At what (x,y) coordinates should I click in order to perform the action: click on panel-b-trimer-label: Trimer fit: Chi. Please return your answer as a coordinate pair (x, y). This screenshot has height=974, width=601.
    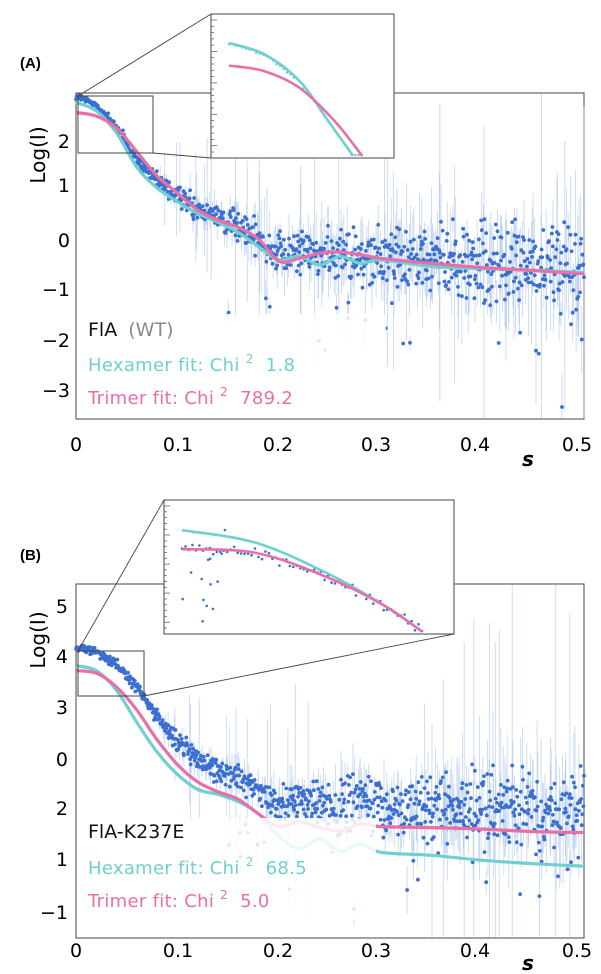
    Looking at the image, I should click on (150, 901).